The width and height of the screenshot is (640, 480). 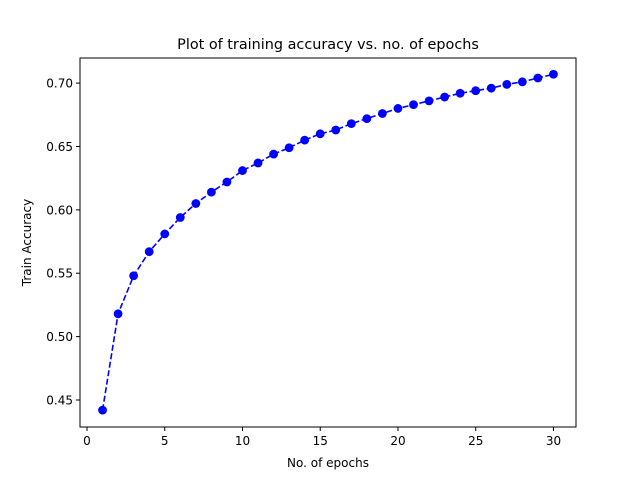 What do you see at coordinates (475, 441) in the screenshot?
I see `x-tick-label: 25` at bounding box center [475, 441].